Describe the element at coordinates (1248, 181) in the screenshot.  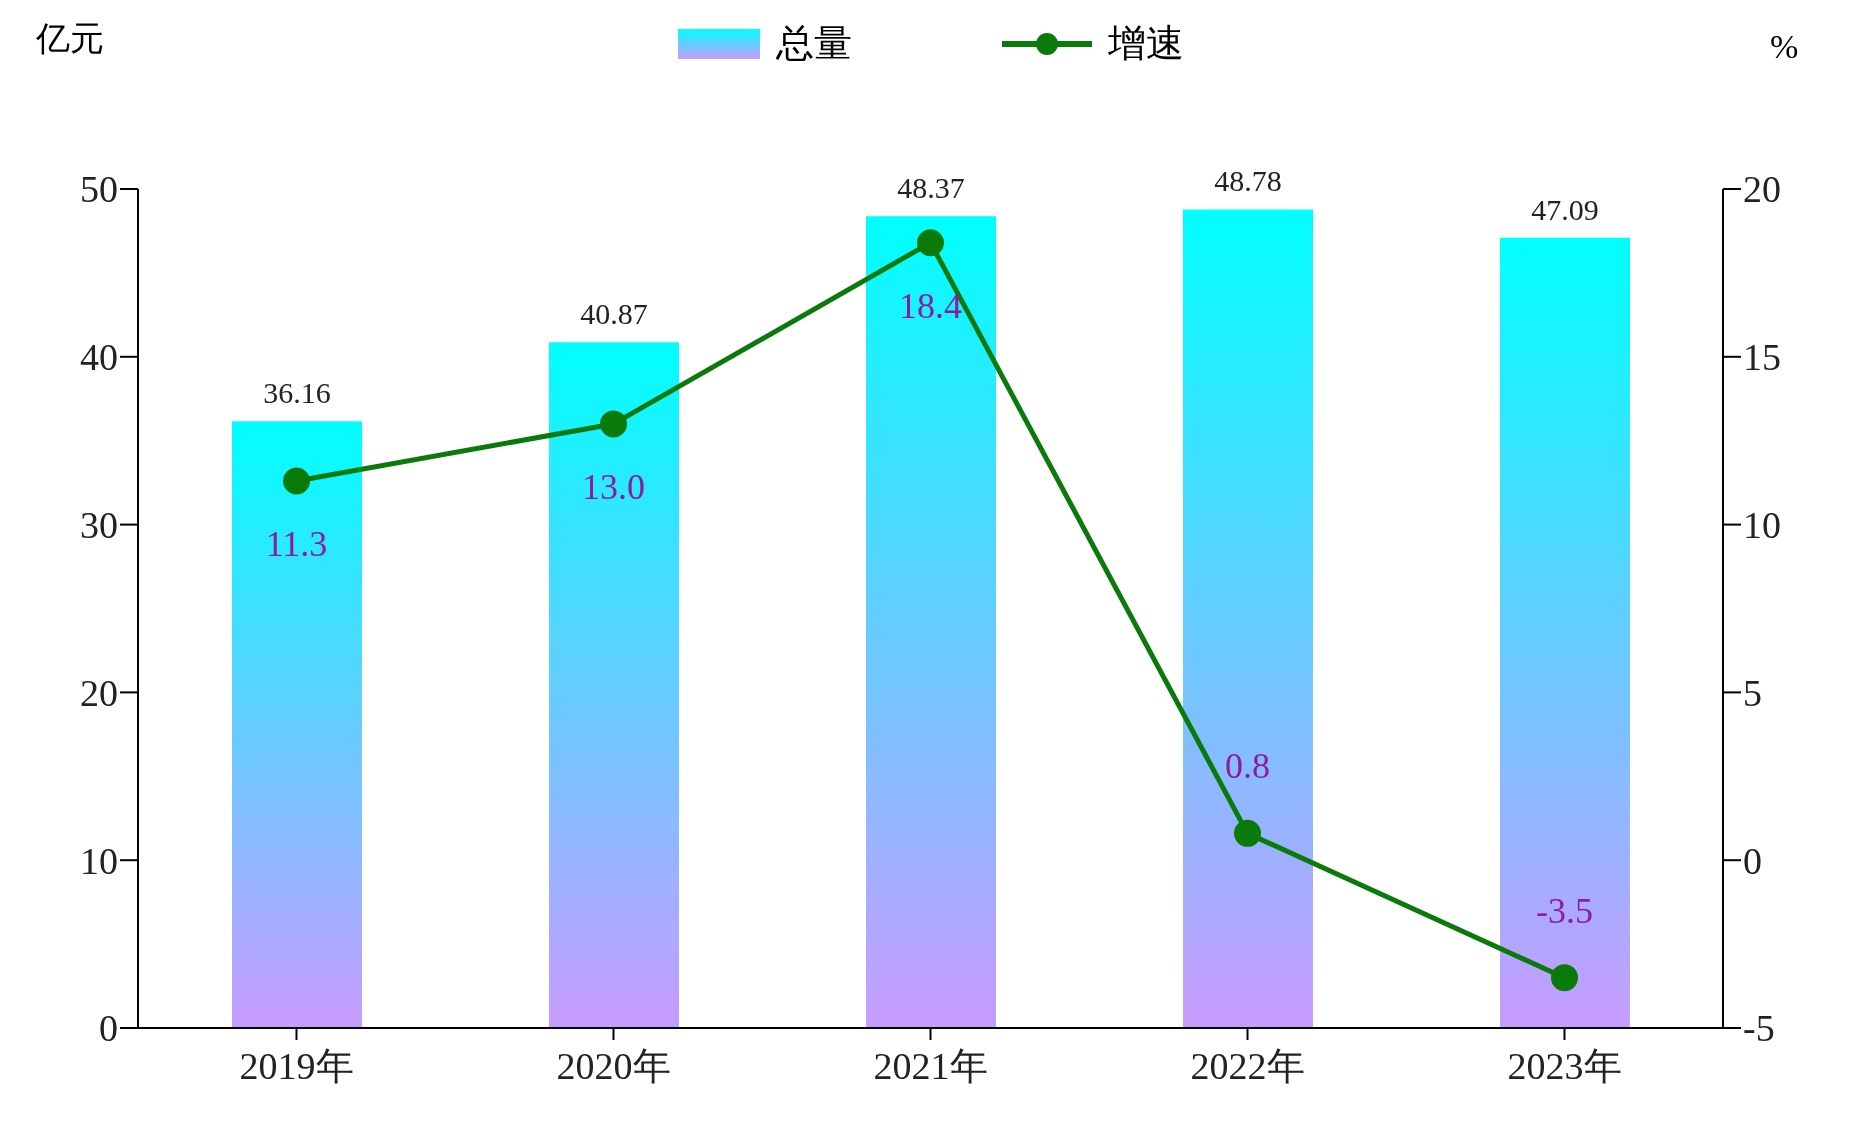
I see `data-label: 48.78` at that location.